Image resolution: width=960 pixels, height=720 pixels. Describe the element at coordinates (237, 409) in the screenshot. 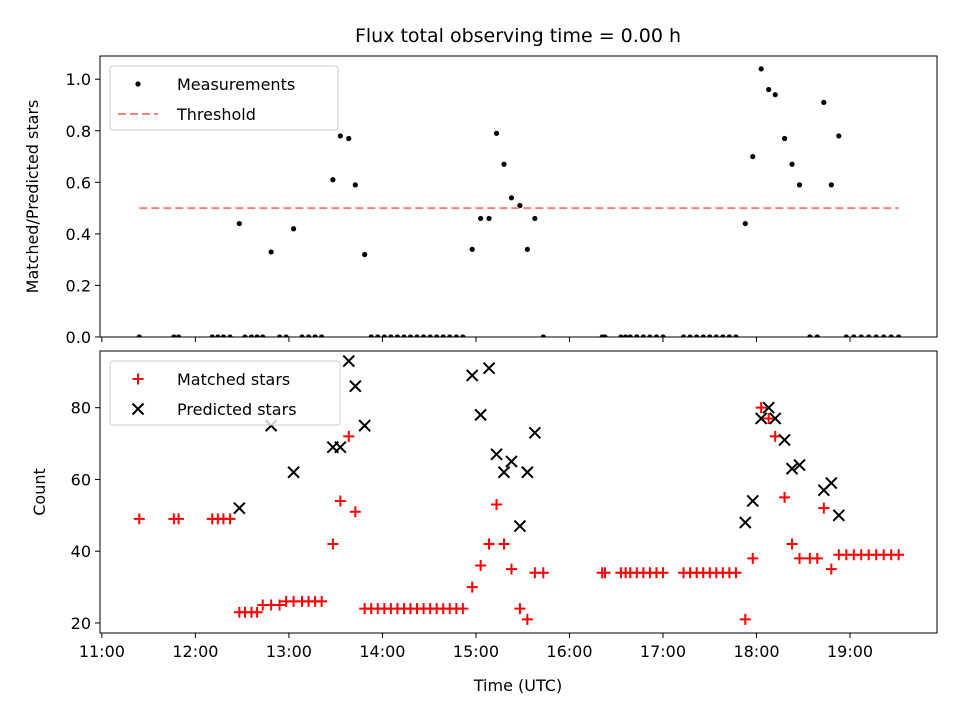

I see `legend-label: Predicted stars` at that location.